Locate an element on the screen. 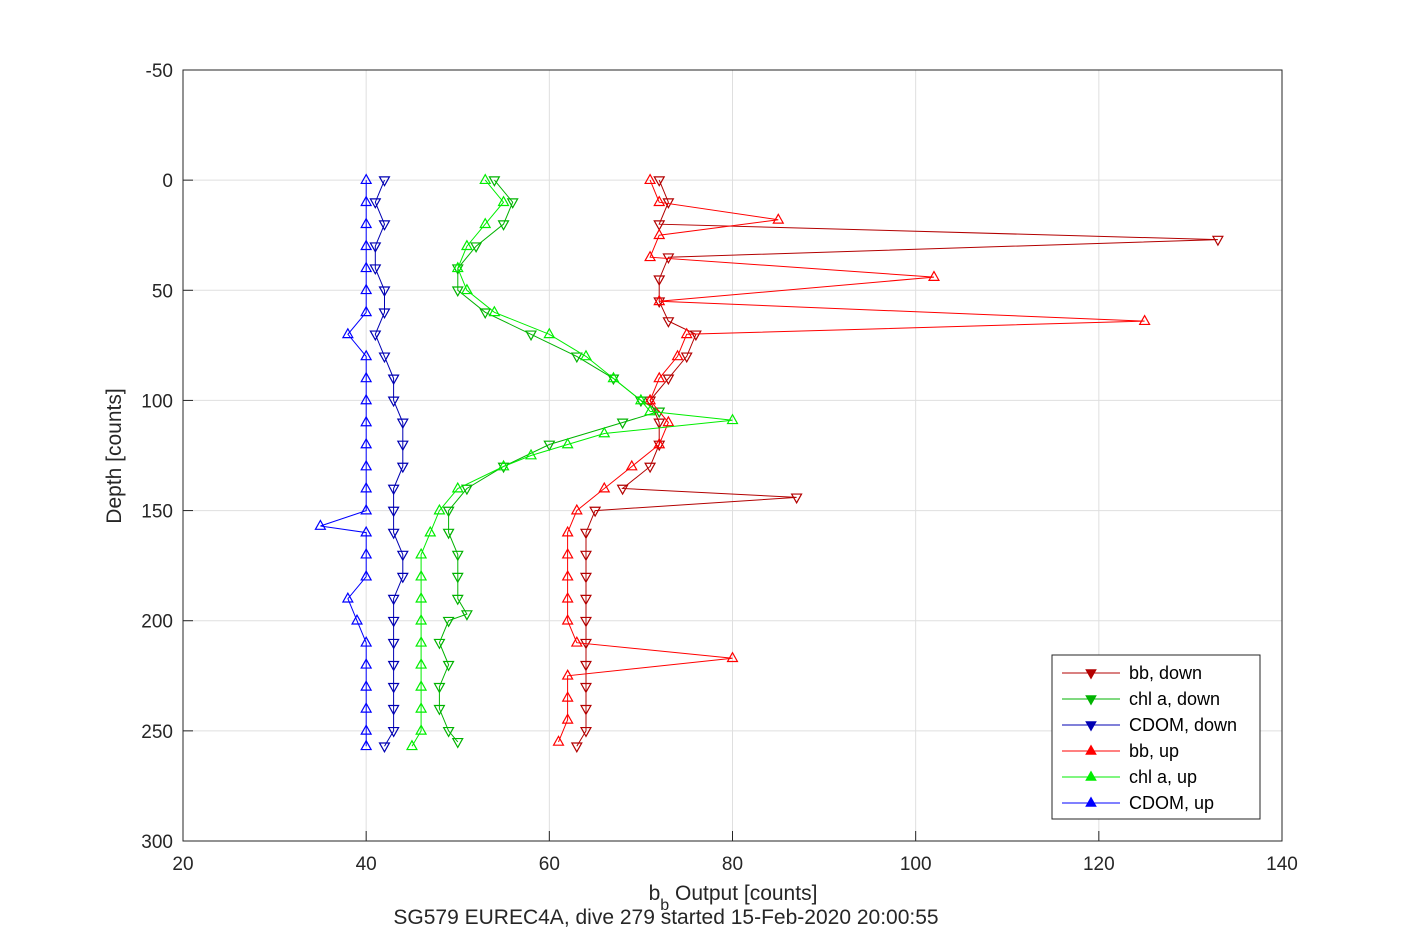 The image size is (1417, 945). x-tick-label: 60 is located at coordinates (549, 864).